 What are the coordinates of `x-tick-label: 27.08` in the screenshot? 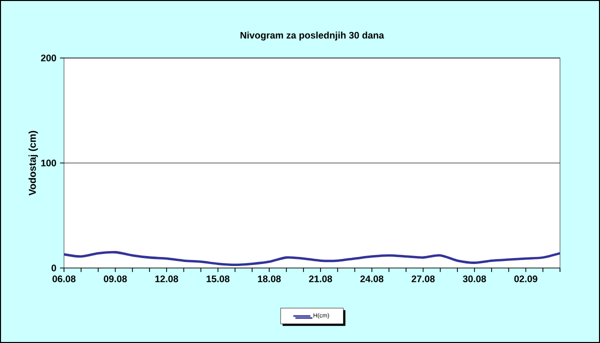 It's located at (423, 279).